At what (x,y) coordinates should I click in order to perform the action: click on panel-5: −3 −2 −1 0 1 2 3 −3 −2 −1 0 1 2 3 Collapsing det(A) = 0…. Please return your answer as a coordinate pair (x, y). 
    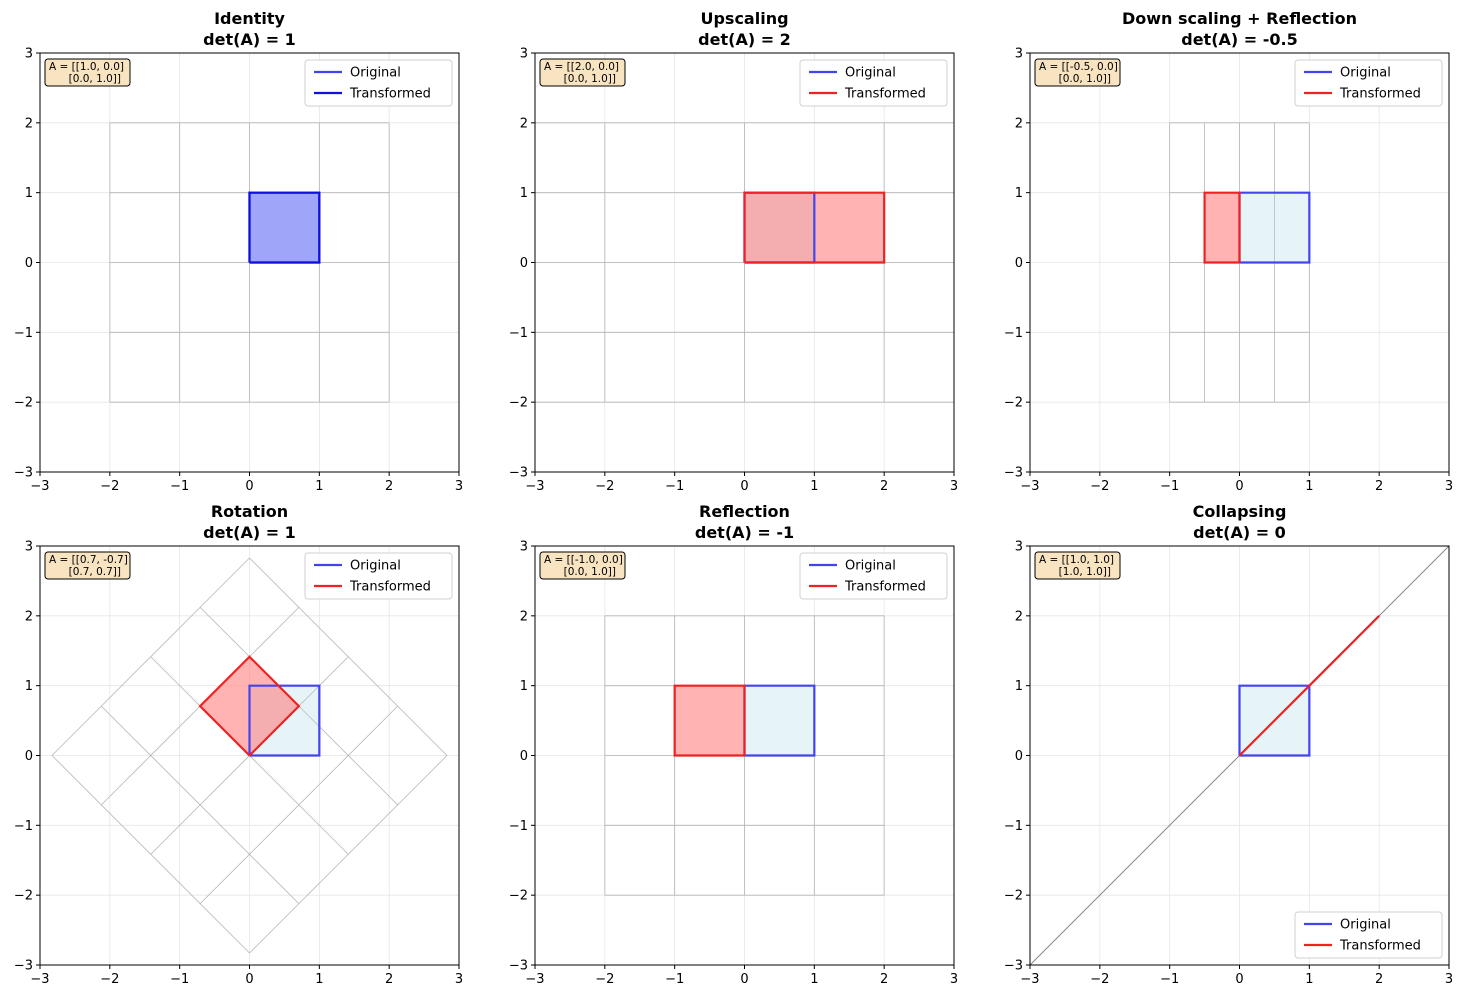
    Looking at the image, I should click on (1228, 744).